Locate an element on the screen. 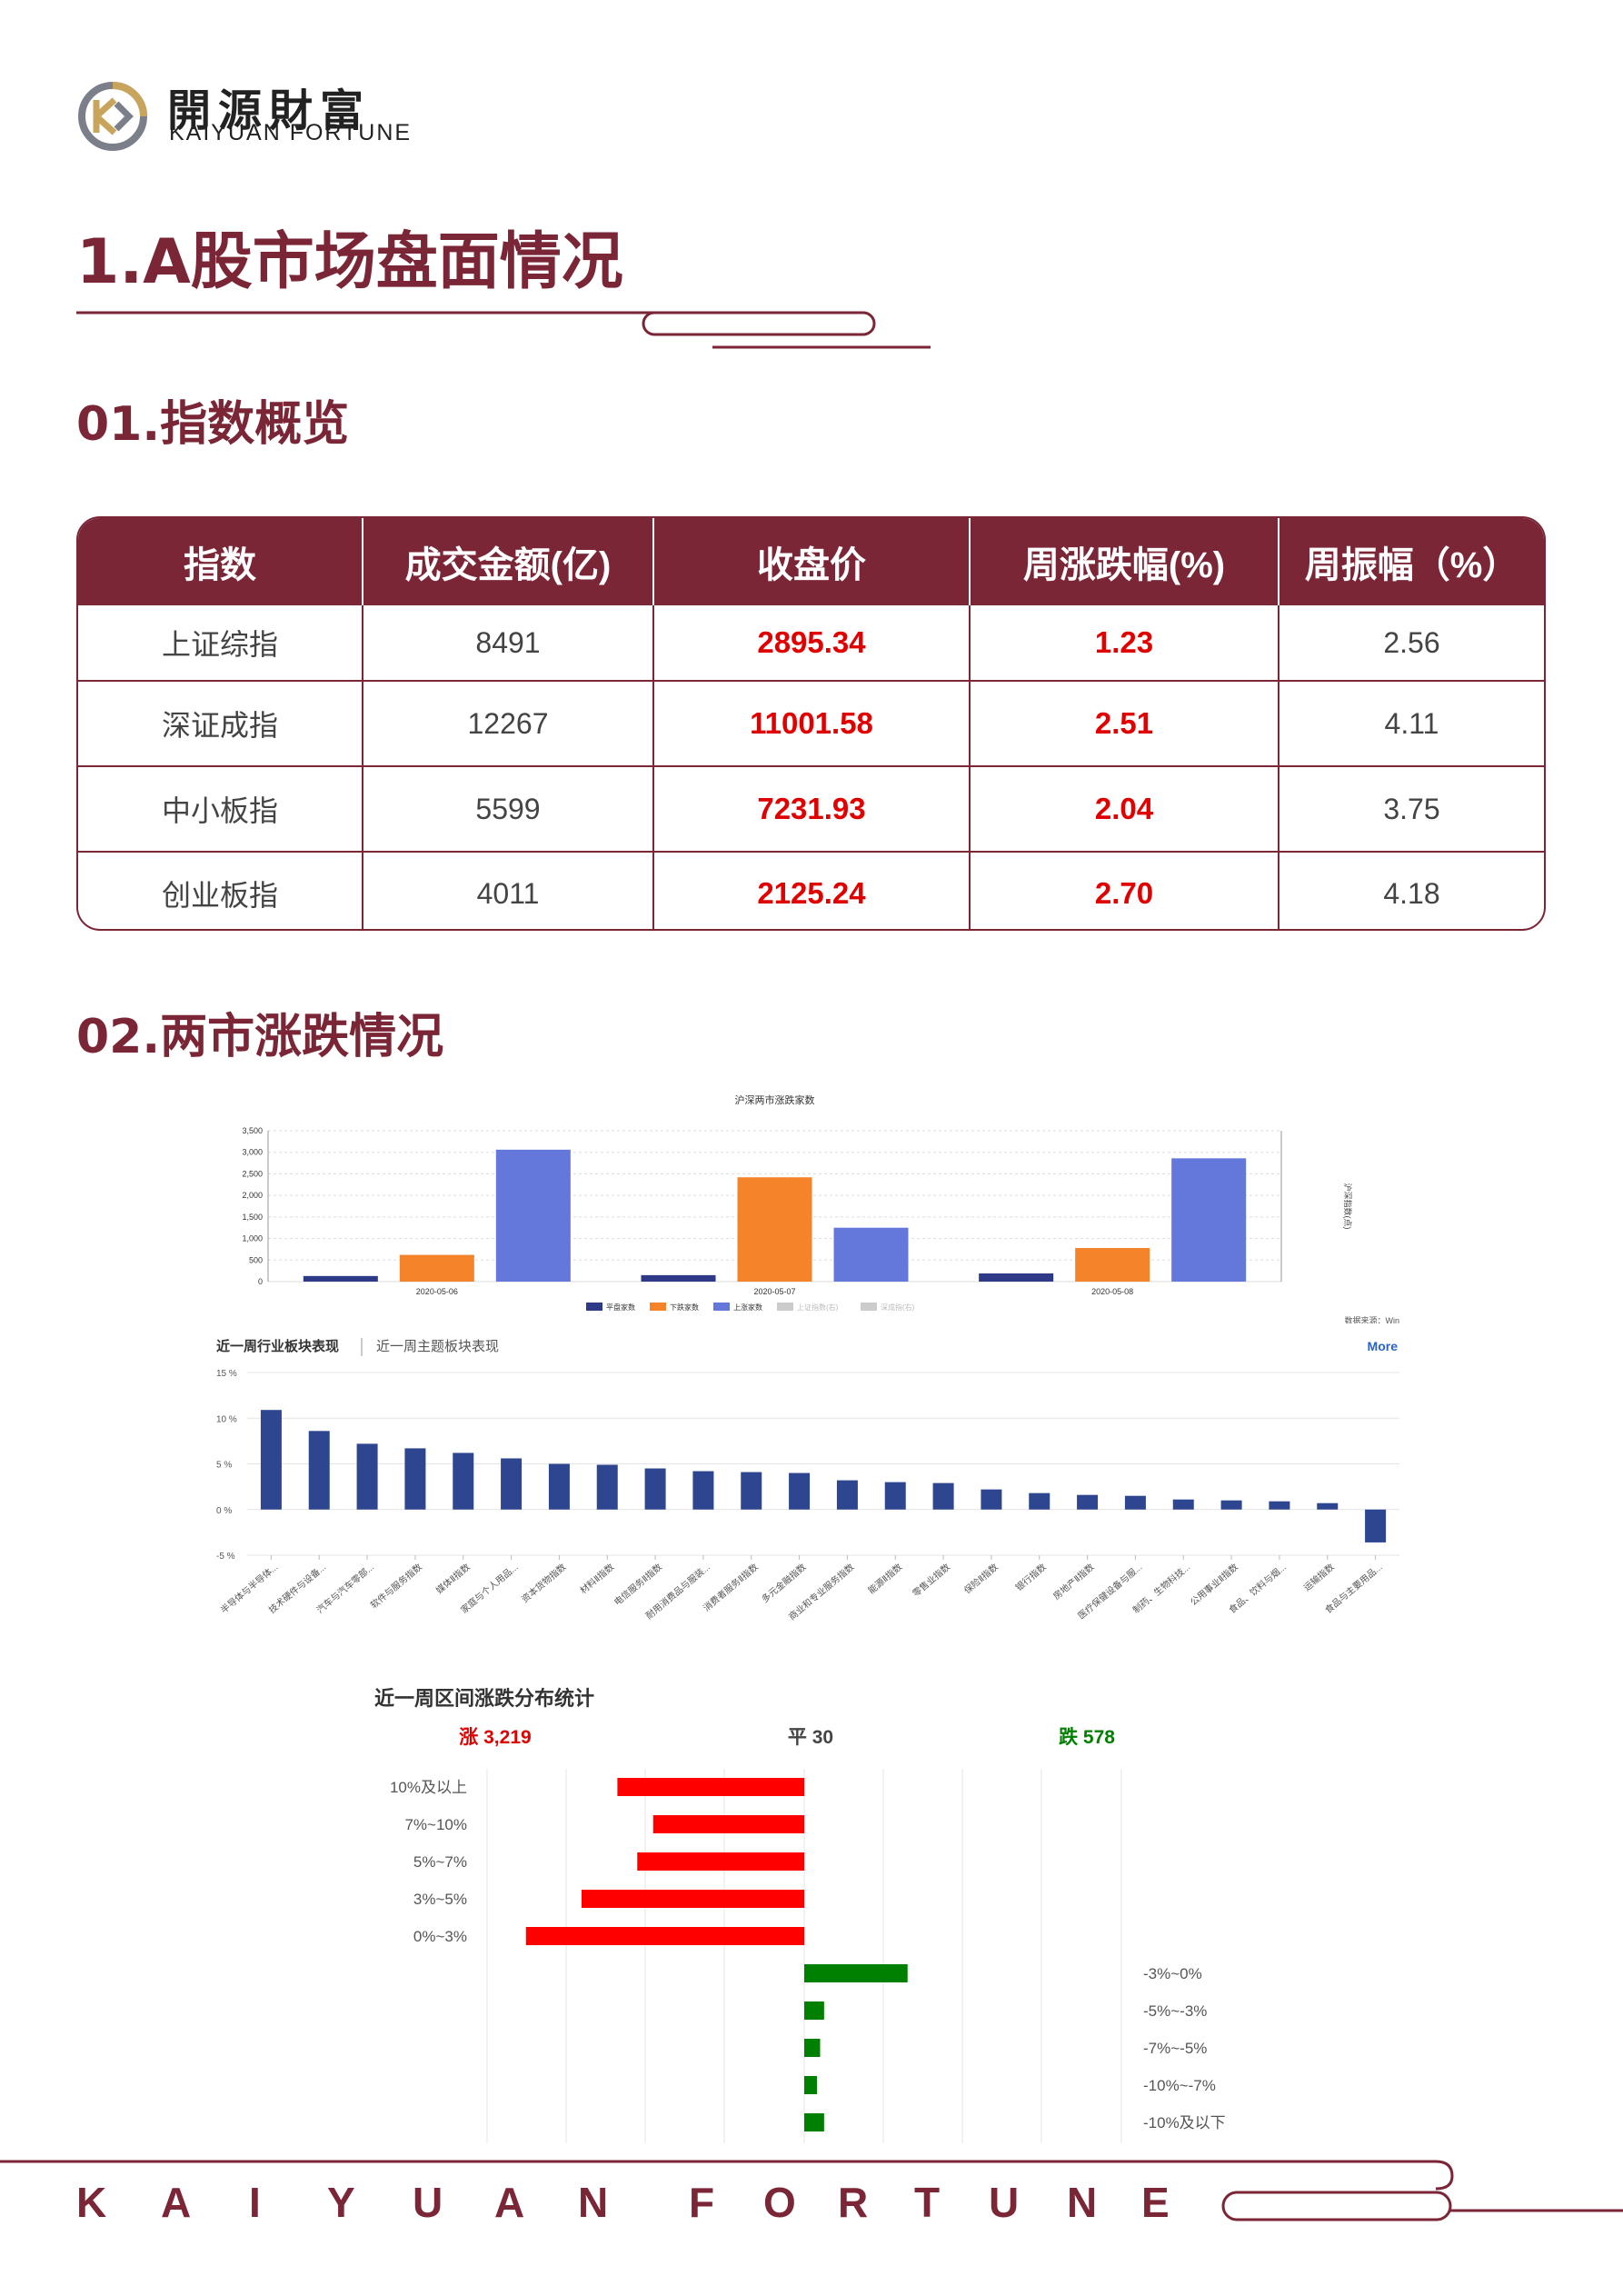 Image resolution: width=1623 pixels, height=2296 pixels. cell-change: 2.04 is located at coordinates (1125, 810).